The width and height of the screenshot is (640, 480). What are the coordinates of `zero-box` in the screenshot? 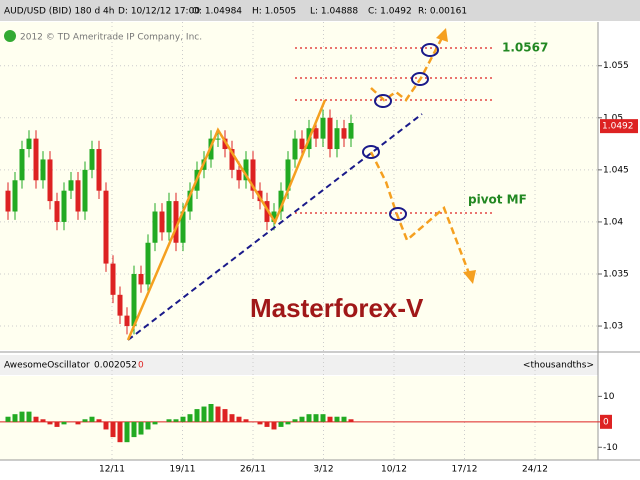 It's located at (606, 421).